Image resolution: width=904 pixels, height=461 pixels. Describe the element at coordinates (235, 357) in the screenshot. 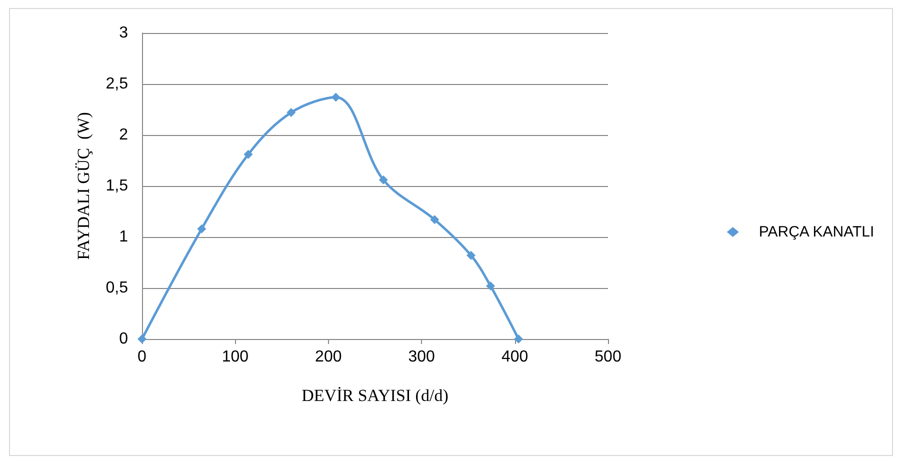

I see `x-tick-label: 100` at that location.